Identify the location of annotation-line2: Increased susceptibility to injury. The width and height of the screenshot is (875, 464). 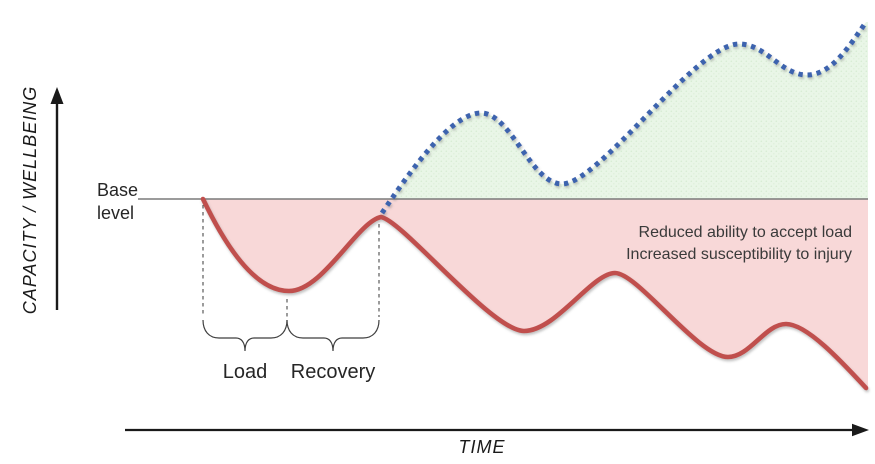
(739, 254).